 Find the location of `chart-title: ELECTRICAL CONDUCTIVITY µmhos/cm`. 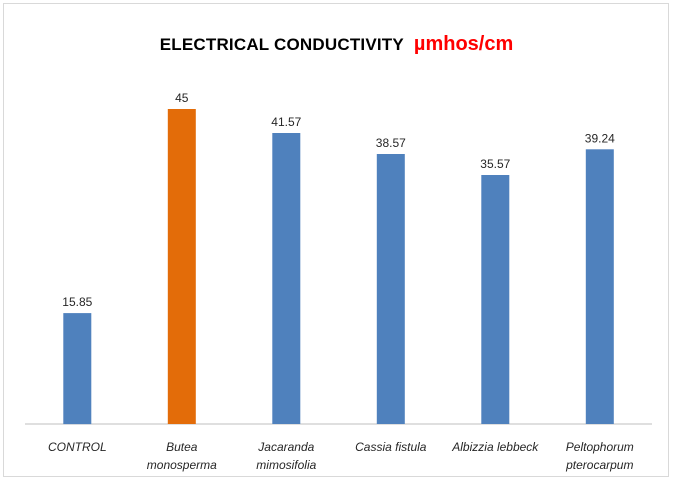

chart-title: ELECTRICAL CONDUCTIVITY µmhos/cm is located at coordinates (336, 45).